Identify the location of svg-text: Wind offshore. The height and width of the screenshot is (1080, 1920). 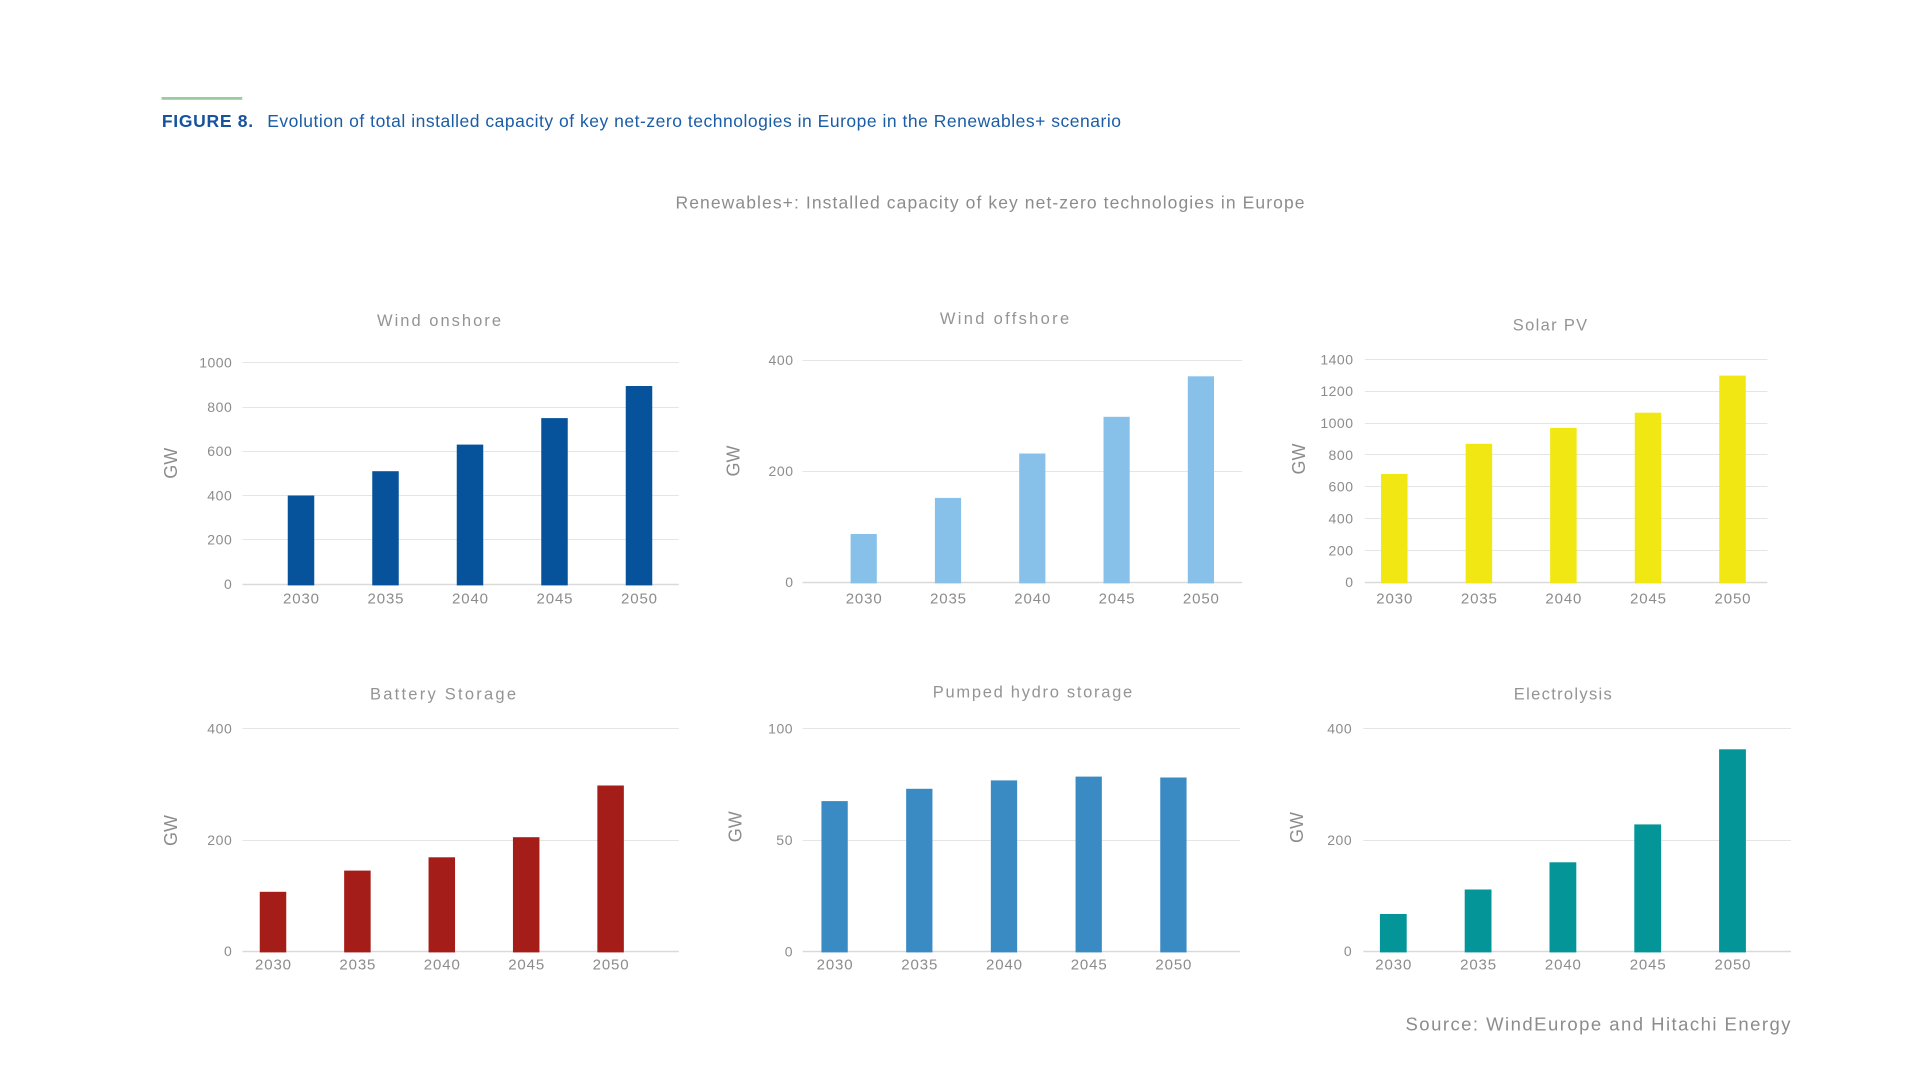
(1004, 319).